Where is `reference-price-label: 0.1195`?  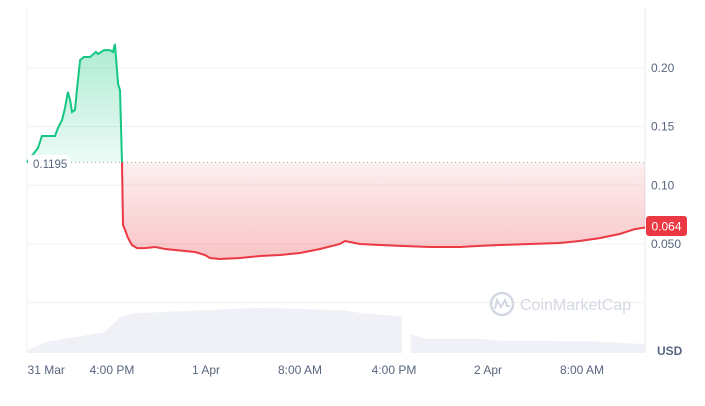 reference-price-label: 0.1195 is located at coordinates (49, 164).